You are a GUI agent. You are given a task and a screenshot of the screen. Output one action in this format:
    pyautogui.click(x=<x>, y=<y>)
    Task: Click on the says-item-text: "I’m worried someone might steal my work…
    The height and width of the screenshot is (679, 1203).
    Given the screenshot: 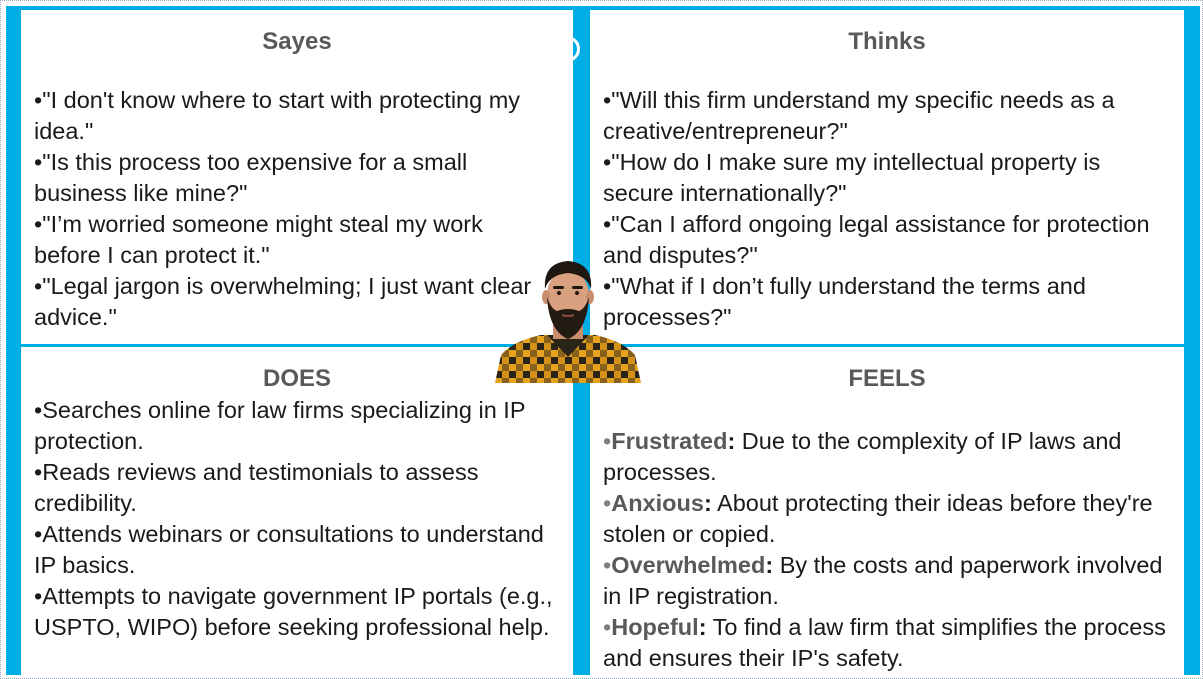 What is the action you would take?
    pyautogui.click(x=258, y=239)
    